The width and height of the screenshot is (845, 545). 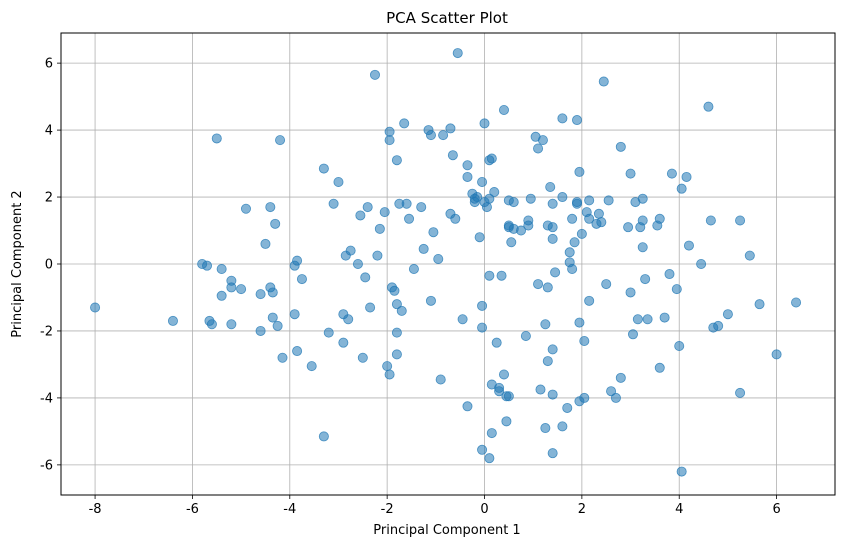 What do you see at coordinates (289, 509) in the screenshot?
I see `x-tick-label: -4` at bounding box center [289, 509].